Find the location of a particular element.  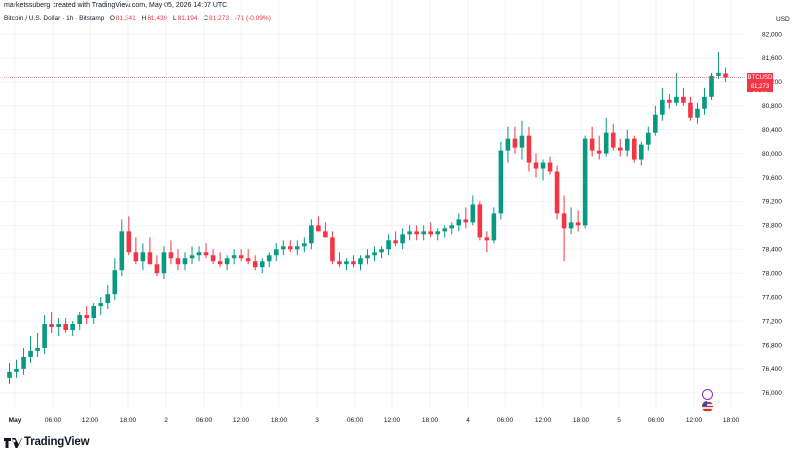

high-label: H is located at coordinates (144, 18).